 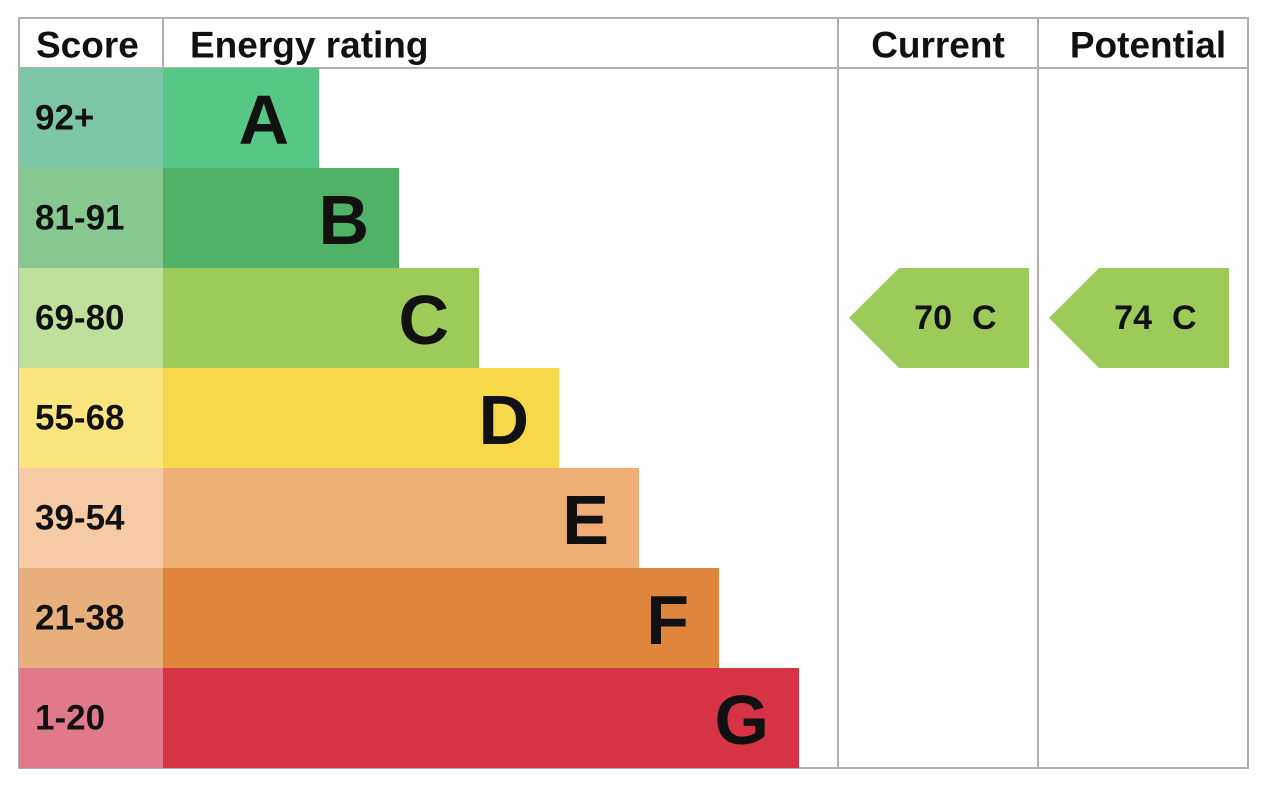 What do you see at coordinates (933, 318) in the screenshot?
I see `current-score: 70` at bounding box center [933, 318].